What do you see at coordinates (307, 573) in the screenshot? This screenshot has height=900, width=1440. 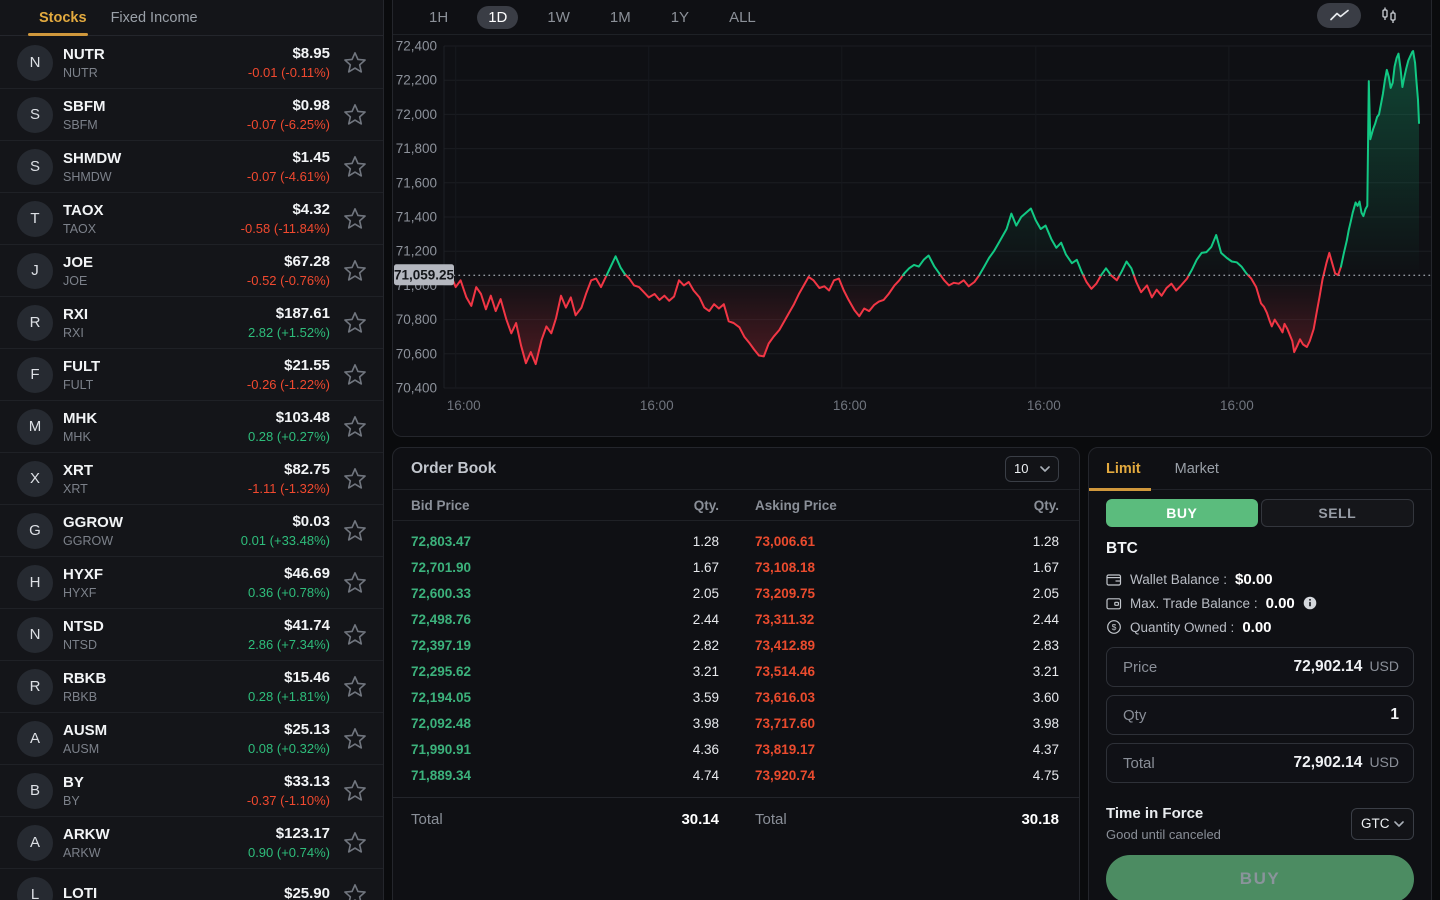 I see `stock-price: $46.69` at bounding box center [307, 573].